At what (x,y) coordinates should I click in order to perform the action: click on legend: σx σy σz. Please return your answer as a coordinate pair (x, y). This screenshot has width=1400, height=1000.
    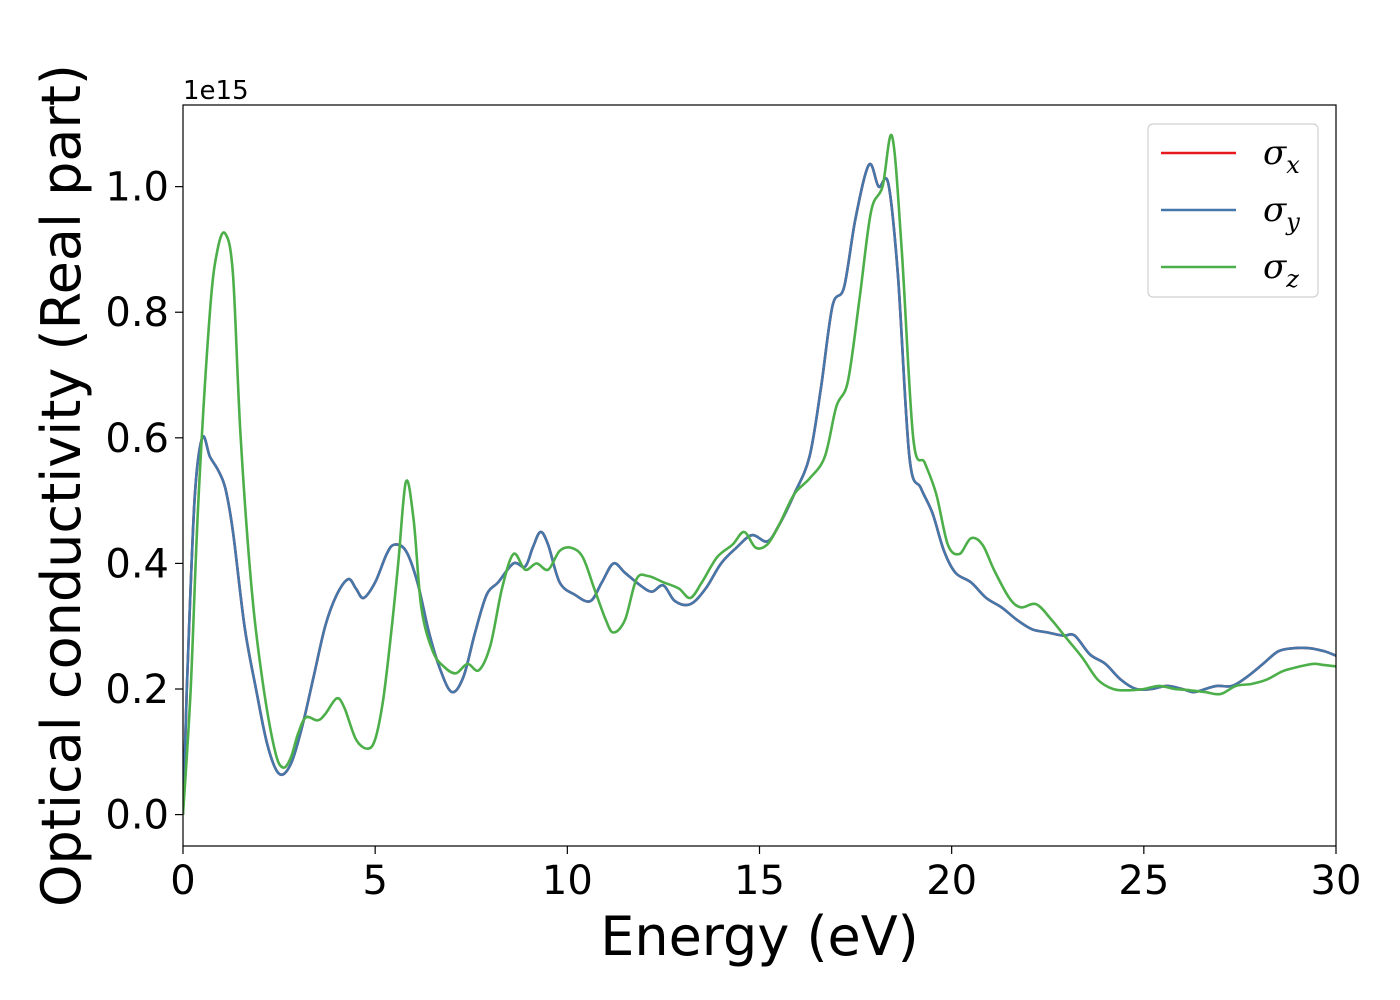
    Looking at the image, I should click on (1233, 210).